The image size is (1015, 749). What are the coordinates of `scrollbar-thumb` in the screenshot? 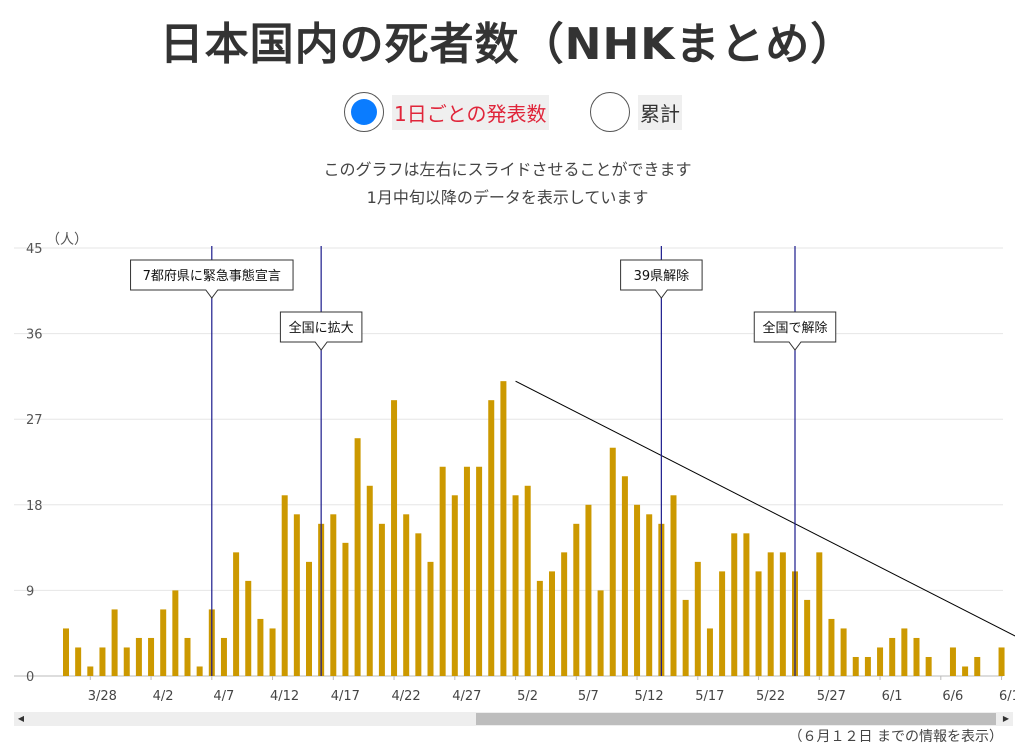 It's located at (736, 719).